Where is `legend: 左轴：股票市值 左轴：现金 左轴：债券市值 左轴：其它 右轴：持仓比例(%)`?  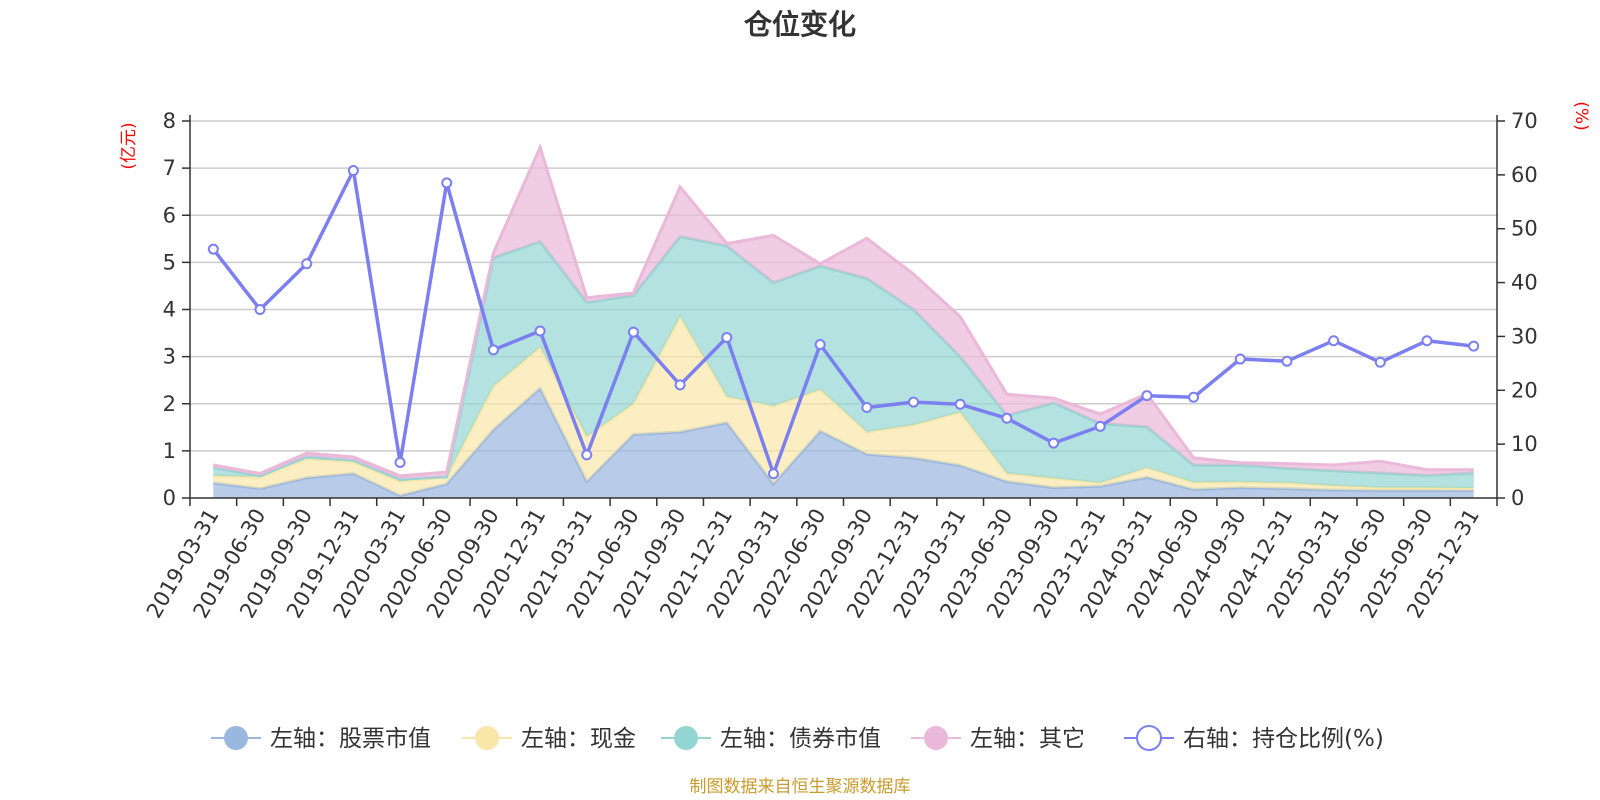 legend: 左轴：股票市值 左轴：现金 左轴：债券市值 左轴：其它 右轴：持仓比例(%) is located at coordinates (797, 738).